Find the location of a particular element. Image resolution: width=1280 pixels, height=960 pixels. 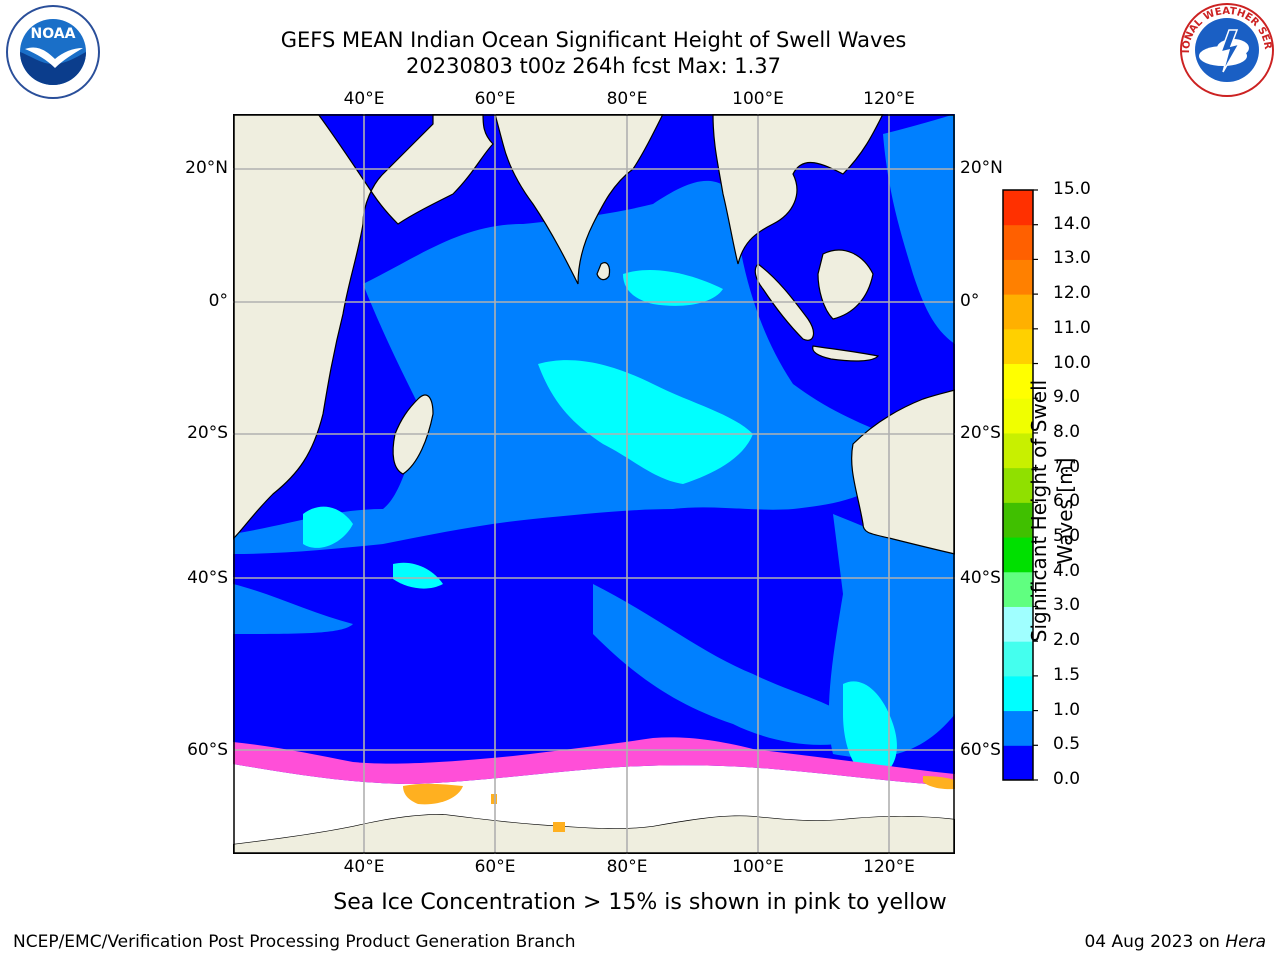

colorbar-tick-label: 12.0 is located at coordinates (1072, 293).